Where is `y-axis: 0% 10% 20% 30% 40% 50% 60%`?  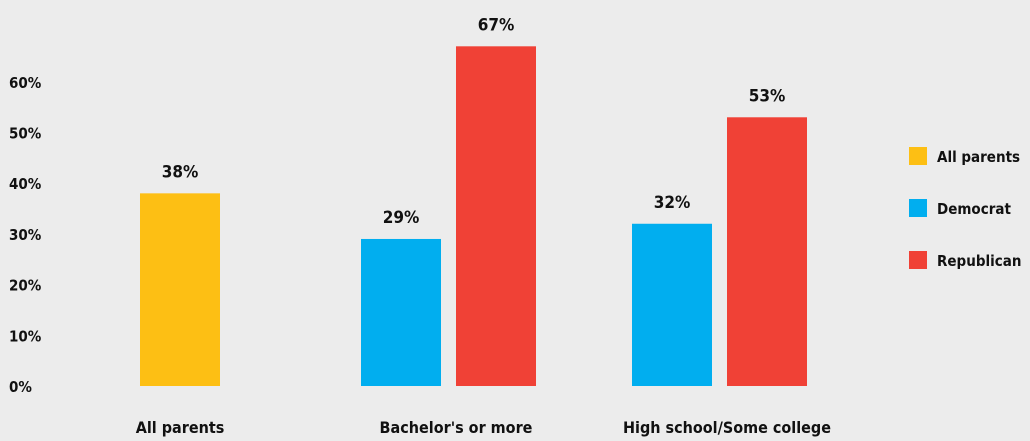 y-axis: 0% 10% 20% 30% 40% 50% 60% is located at coordinates (25, 235).